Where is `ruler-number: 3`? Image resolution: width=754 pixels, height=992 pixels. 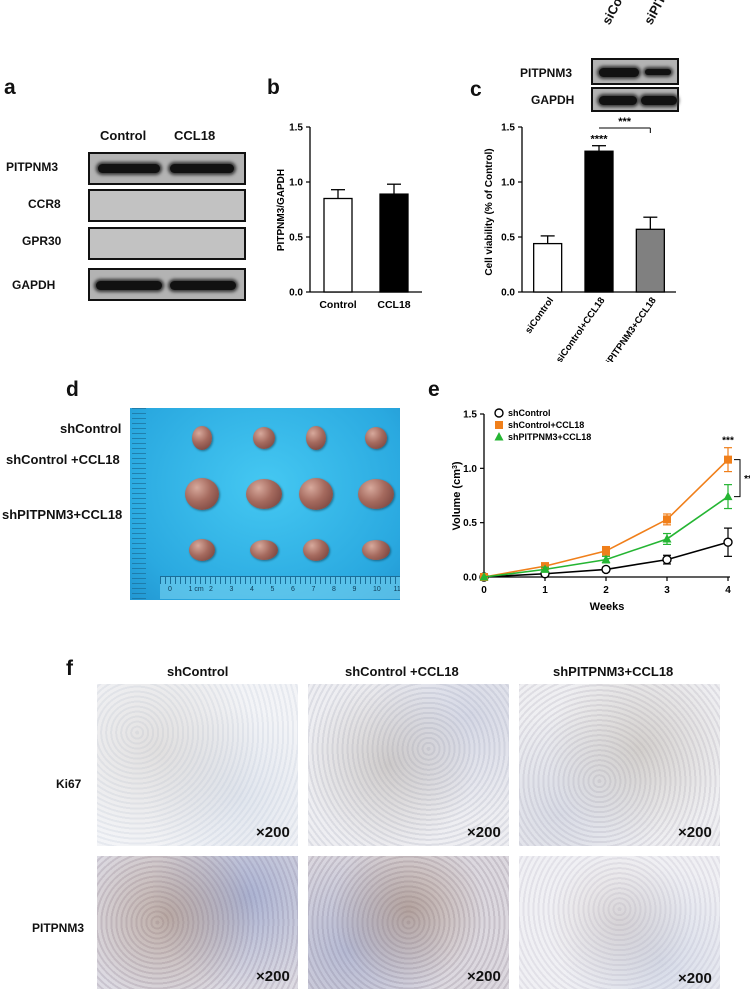
ruler-number: 3 is located at coordinates (231, 589).